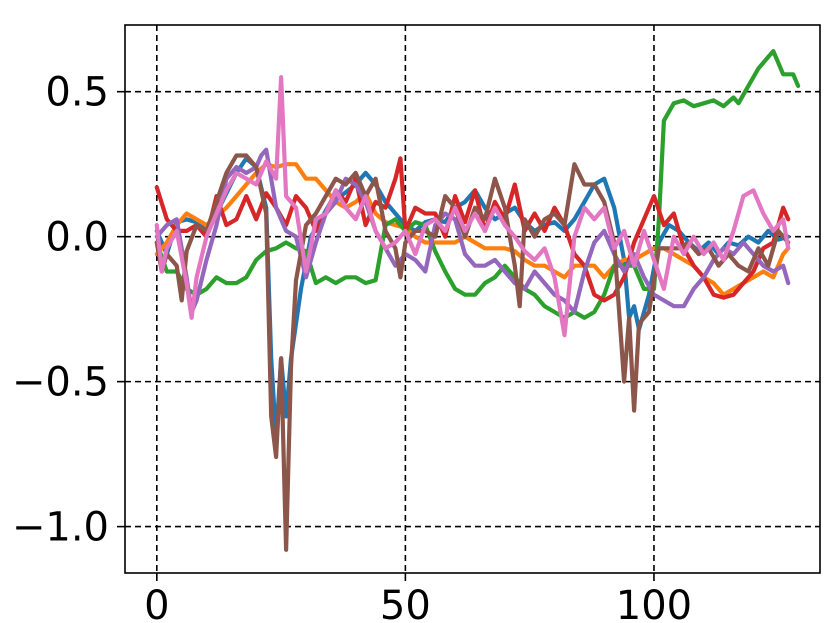 The image size is (830, 623). I want to click on y-tick-label: 0.5, so click(77, 93).